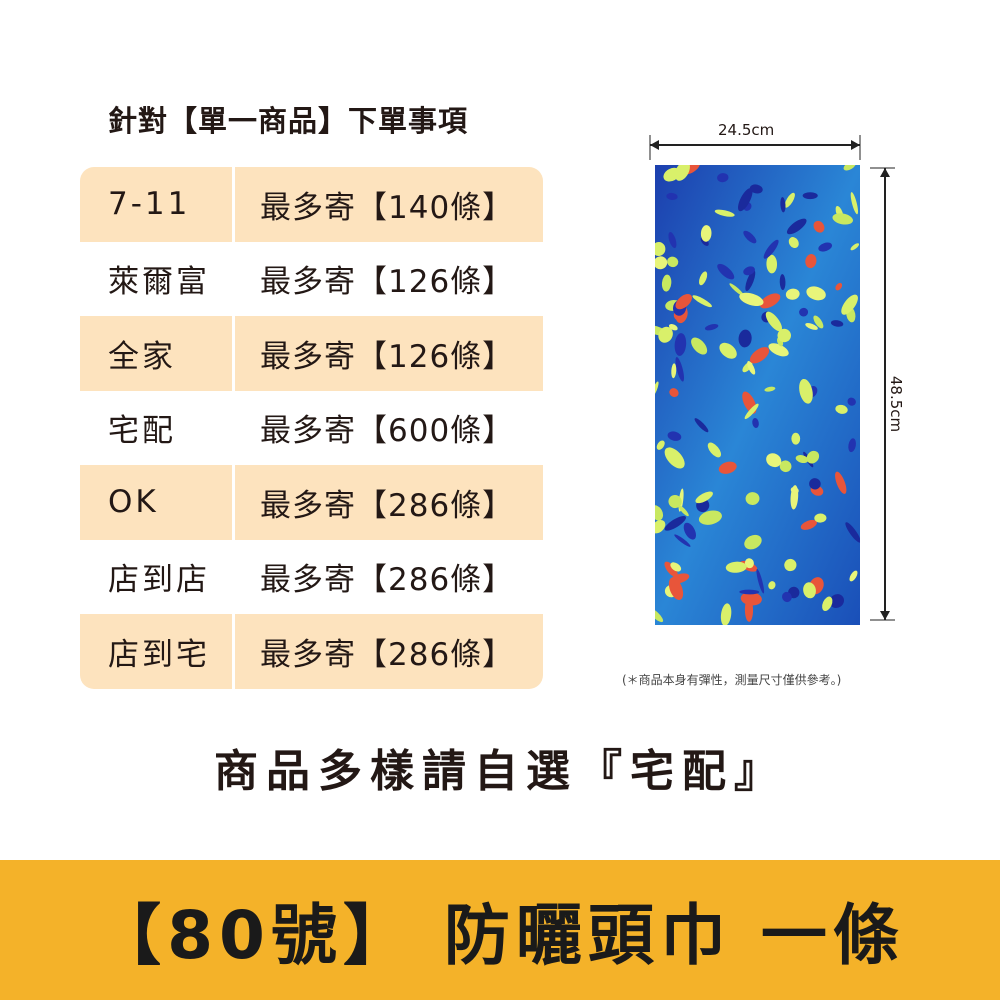 This screenshot has height=1000, width=1000. I want to click on shipping-method: 7-11, so click(157, 204).